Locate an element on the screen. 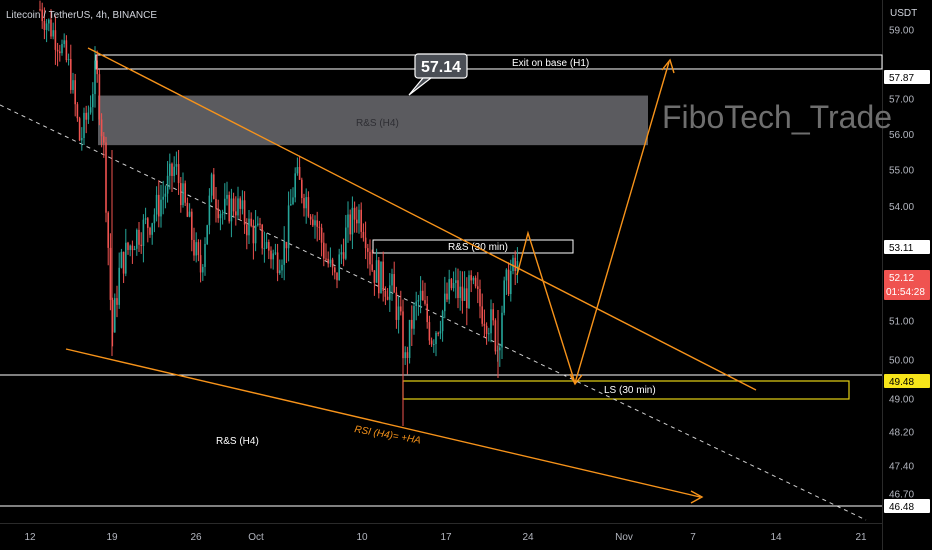 The height and width of the screenshot is (550, 932). time-tick: 21 is located at coordinates (861, 537).